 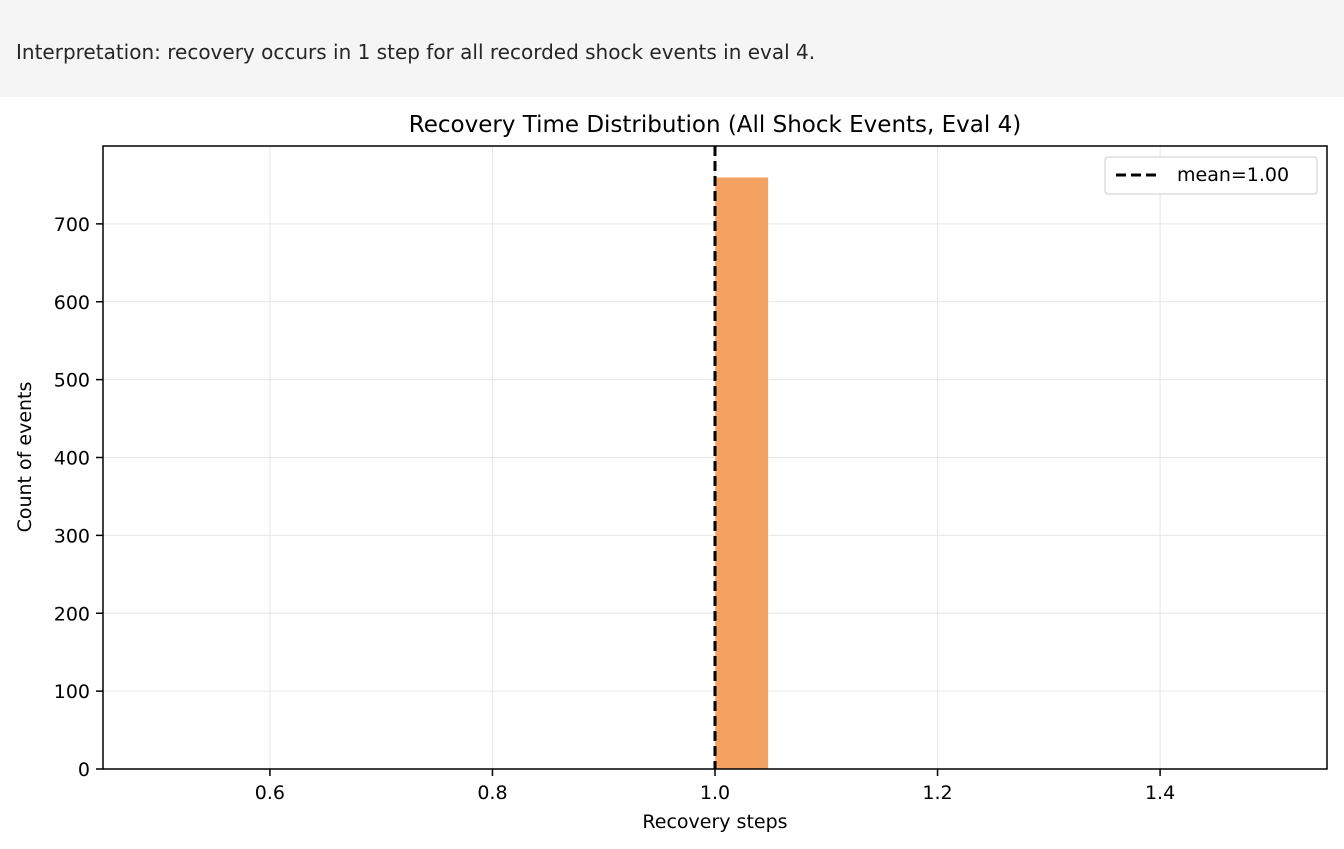 I want to click on x-tick-label: 0.8, so click(x=492, y=793).